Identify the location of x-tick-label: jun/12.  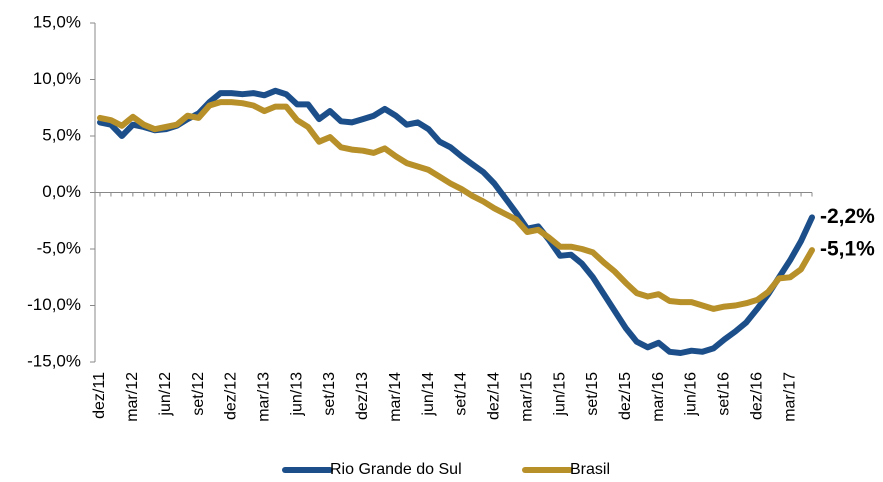
(165, 394).